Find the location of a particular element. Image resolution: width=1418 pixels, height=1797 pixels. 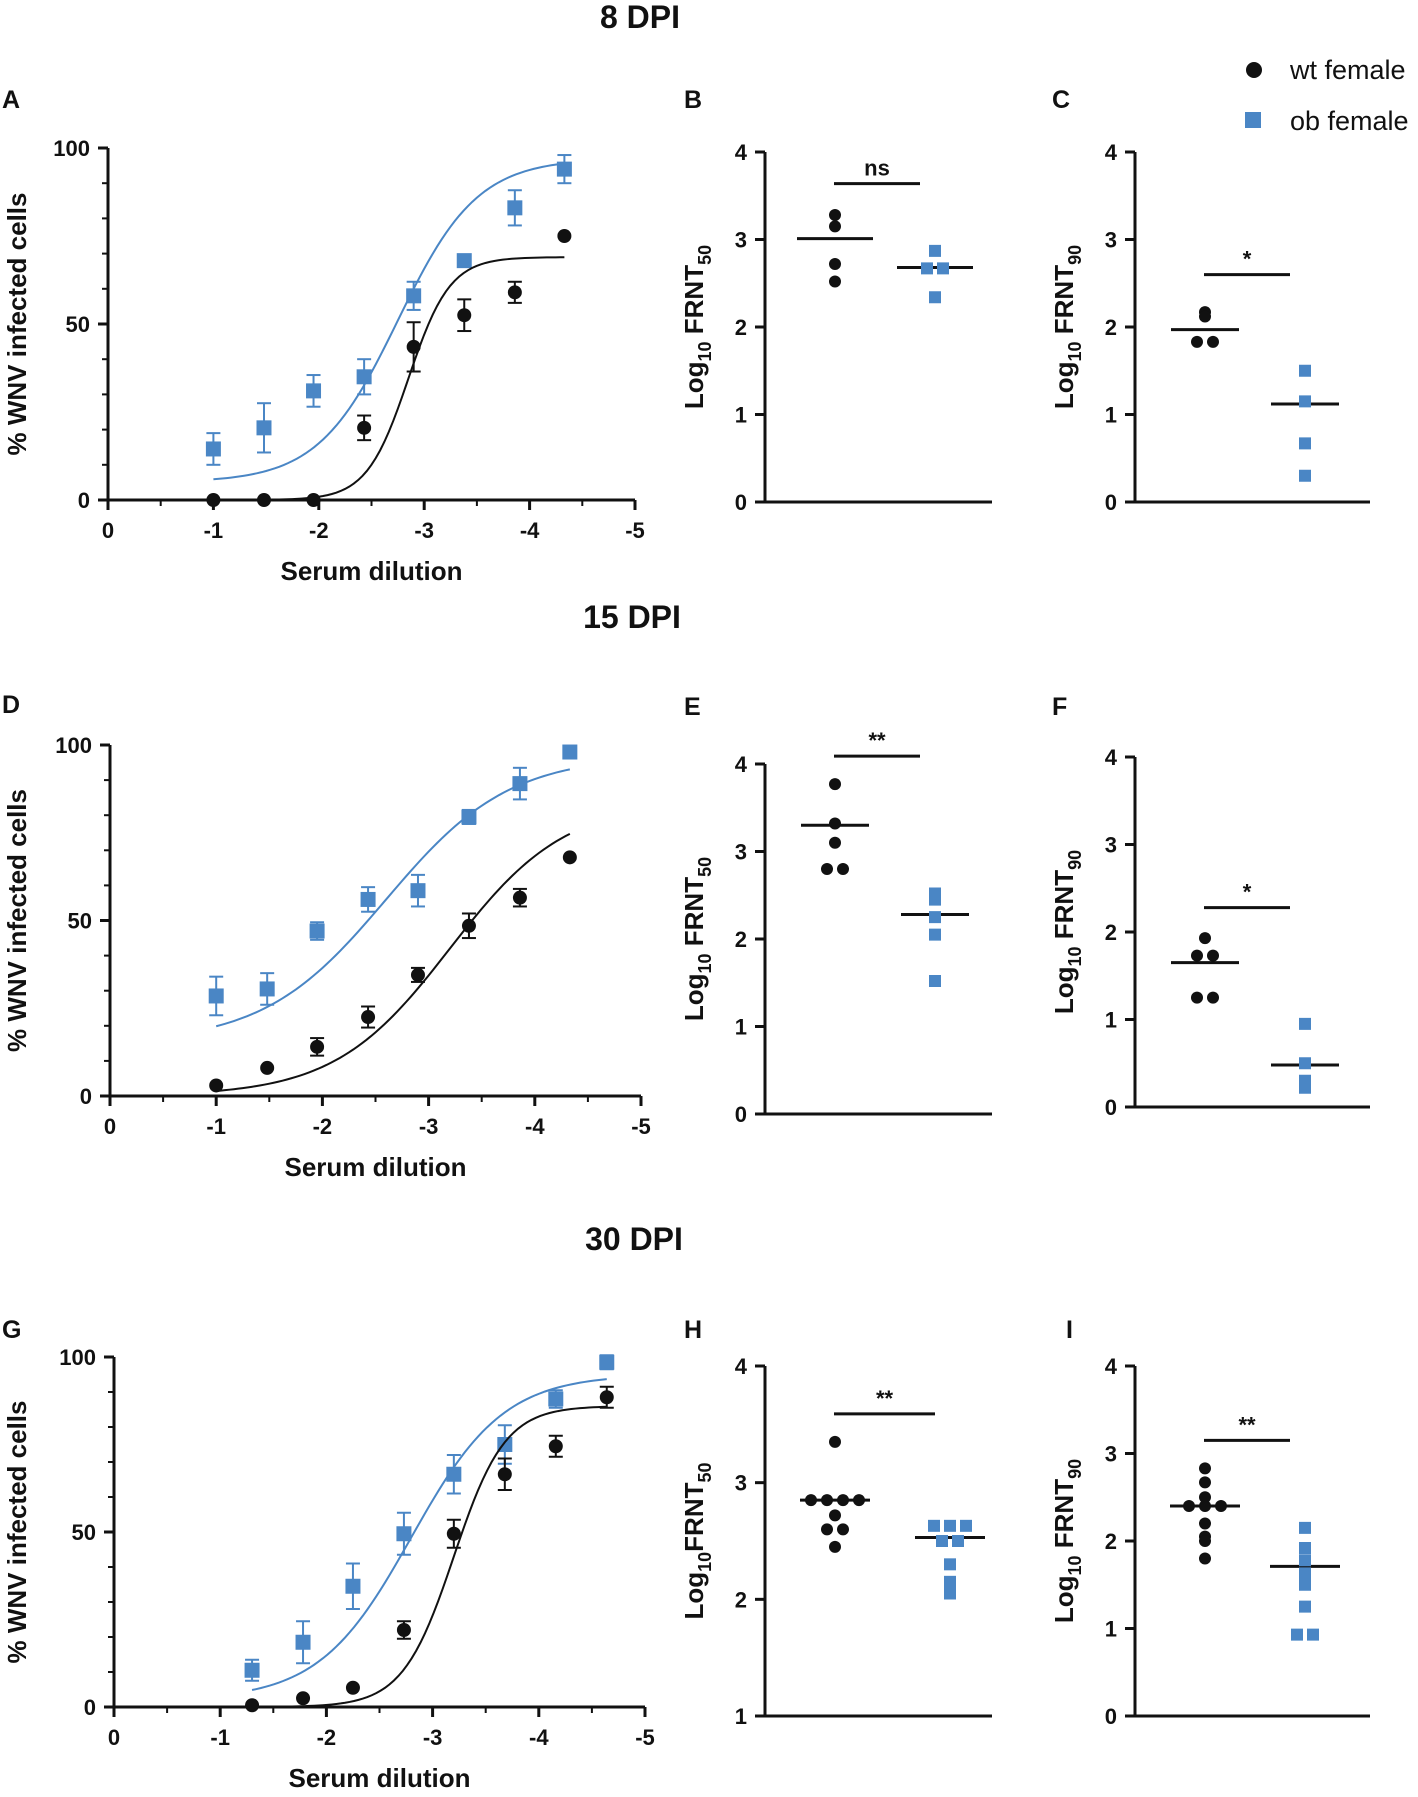

y-tick-label: 4 is located at coordinates (741, 152).